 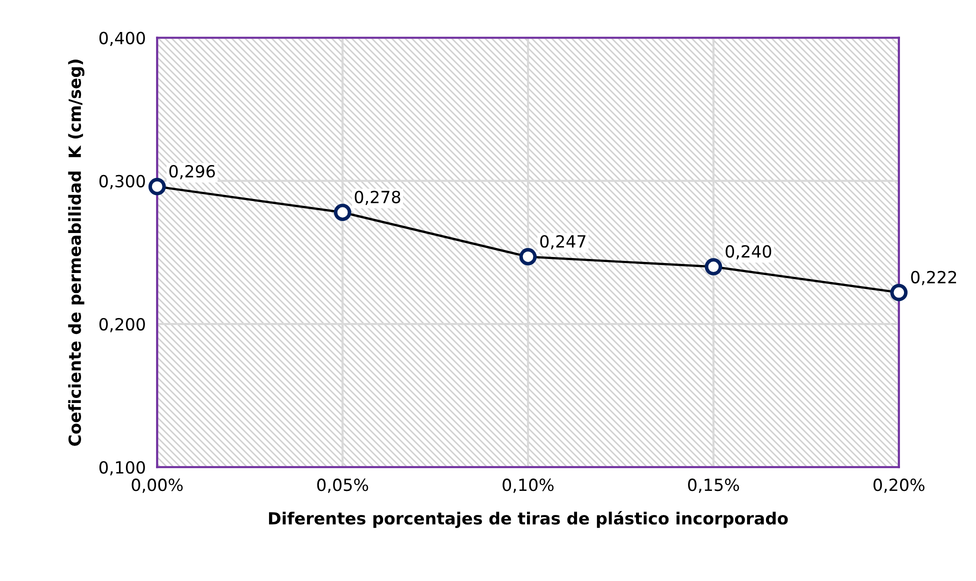 I want to click on y-tick-label: 0,100, so click(x=122, y=468).